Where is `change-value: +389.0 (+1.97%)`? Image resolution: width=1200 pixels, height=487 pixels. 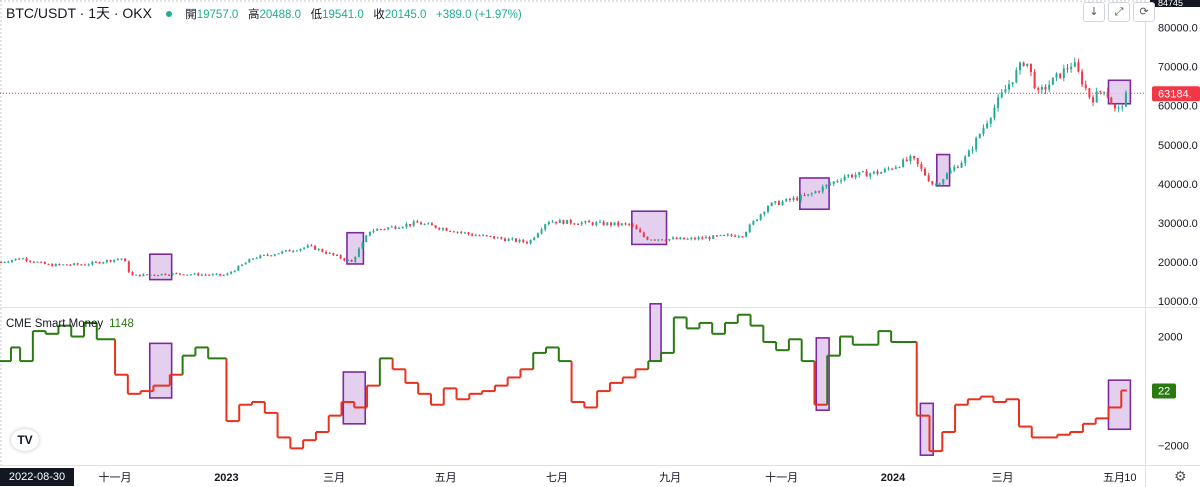
change-value: +389.0 (+1.97%) is located at coordinates (479, 15).